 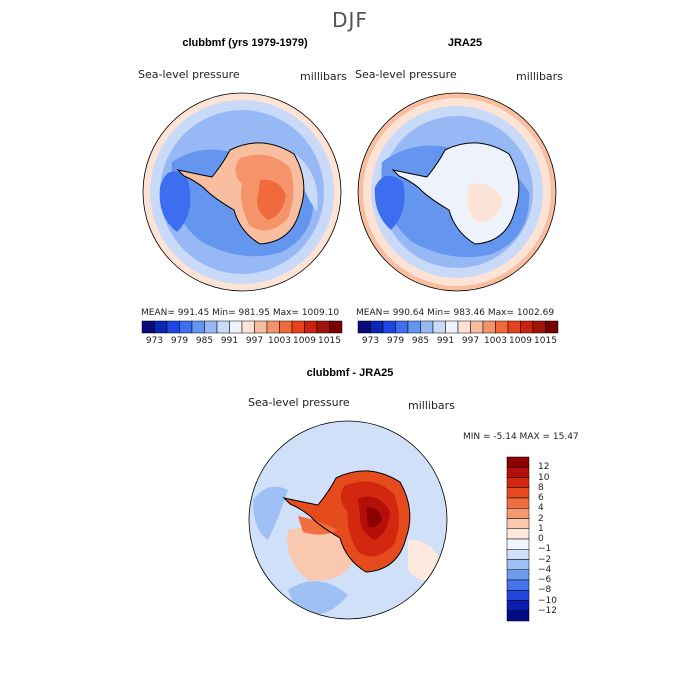 I want to click on panel2-units: millibars, so click(x=539, y=76).